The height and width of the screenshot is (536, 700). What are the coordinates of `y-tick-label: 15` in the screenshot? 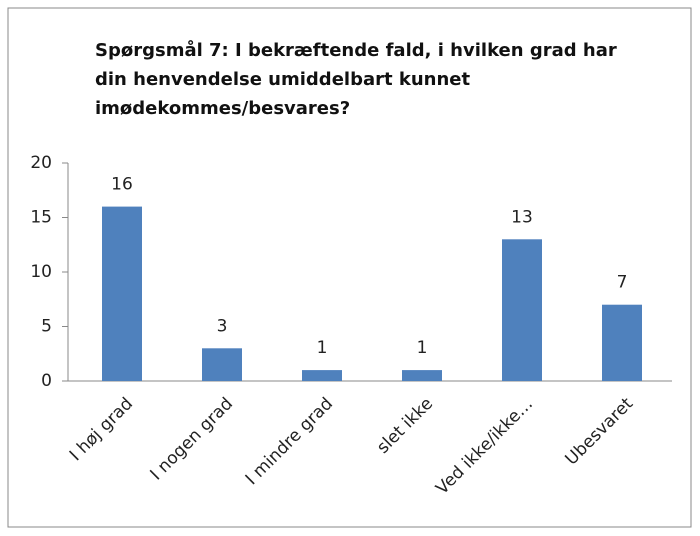 It's located at (41, 218).